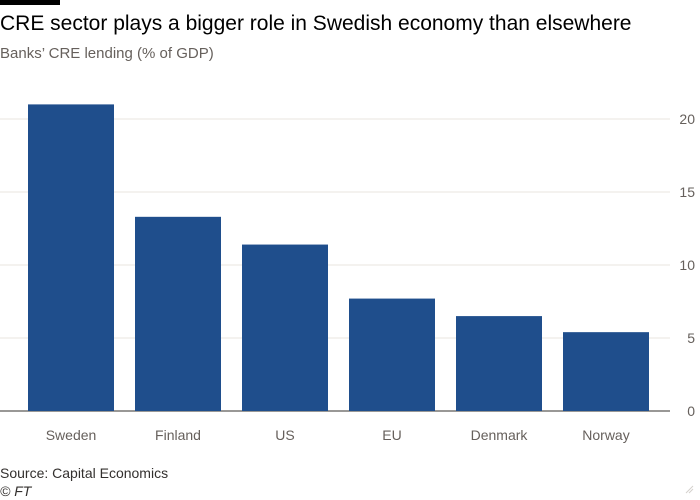 Image resolution: width=700 pixels, height=500 pixels. I want to click on bar-us, so click(285, 327).